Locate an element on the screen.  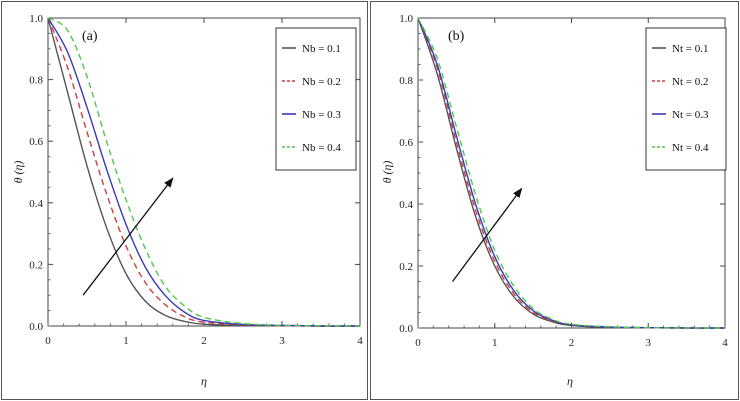
panel-a-legend-label-3: Nb = 0.3 is located at coordinates (321, 115).